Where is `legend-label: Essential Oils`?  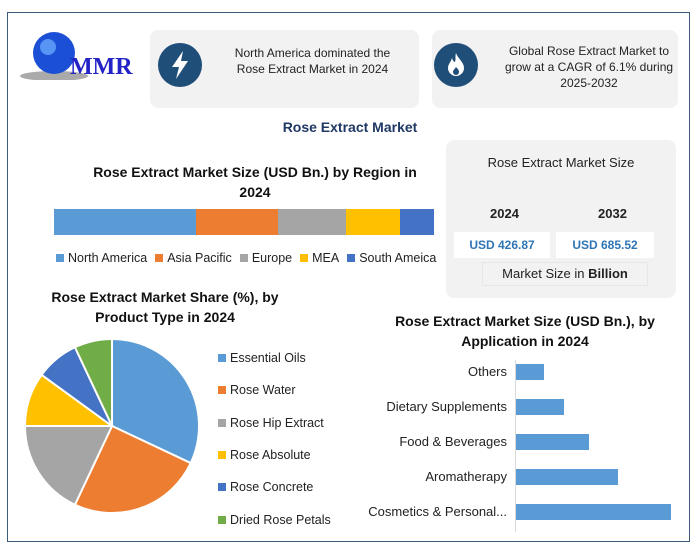
legend-label: Essential Oils is located at coordinates (268, 358).